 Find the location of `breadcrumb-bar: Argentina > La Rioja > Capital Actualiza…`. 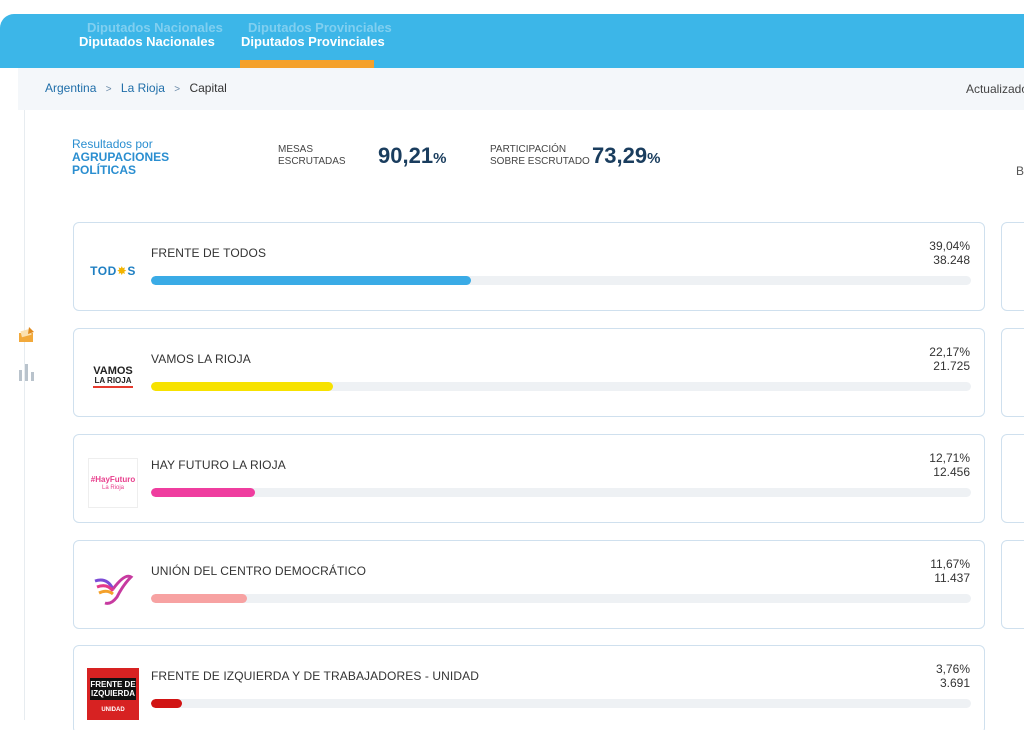

breadcrumb-bar: Argentina > La Rioja > Capital Actualiza… is located at coordinates (521, 89).